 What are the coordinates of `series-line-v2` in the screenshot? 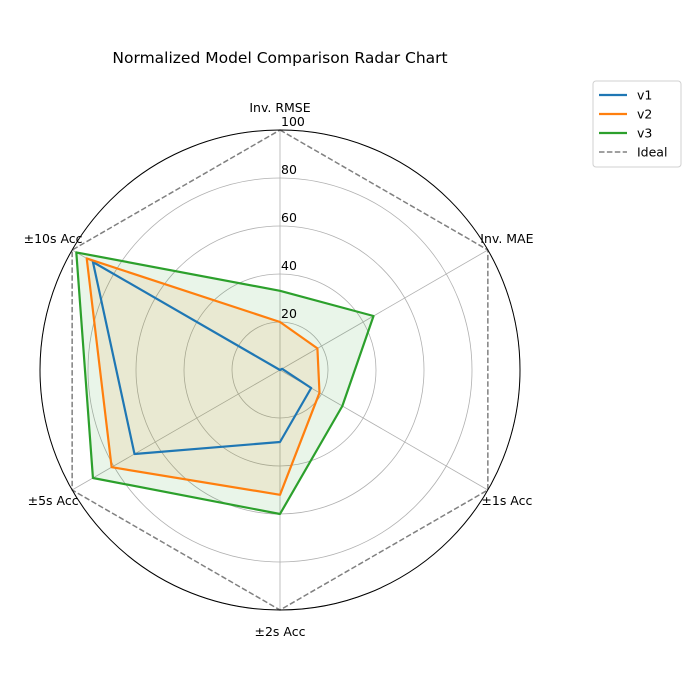 It's located at (203, 376).